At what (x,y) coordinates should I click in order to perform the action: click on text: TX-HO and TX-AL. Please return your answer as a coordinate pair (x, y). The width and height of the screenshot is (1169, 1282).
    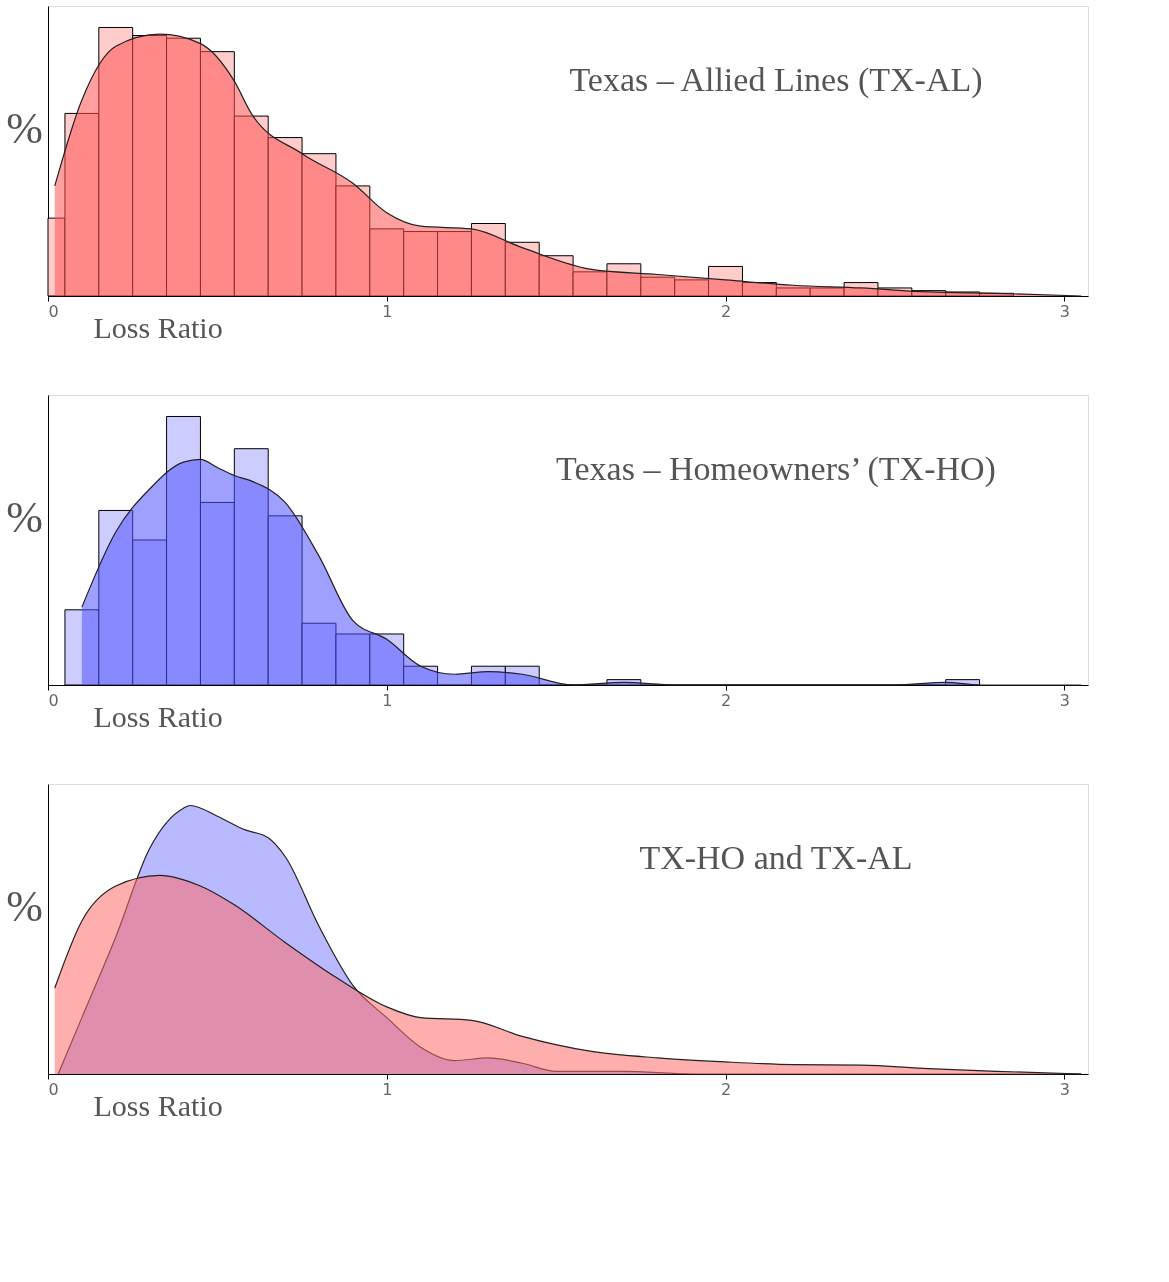
    Looking at the image, I should click on (776, 857).